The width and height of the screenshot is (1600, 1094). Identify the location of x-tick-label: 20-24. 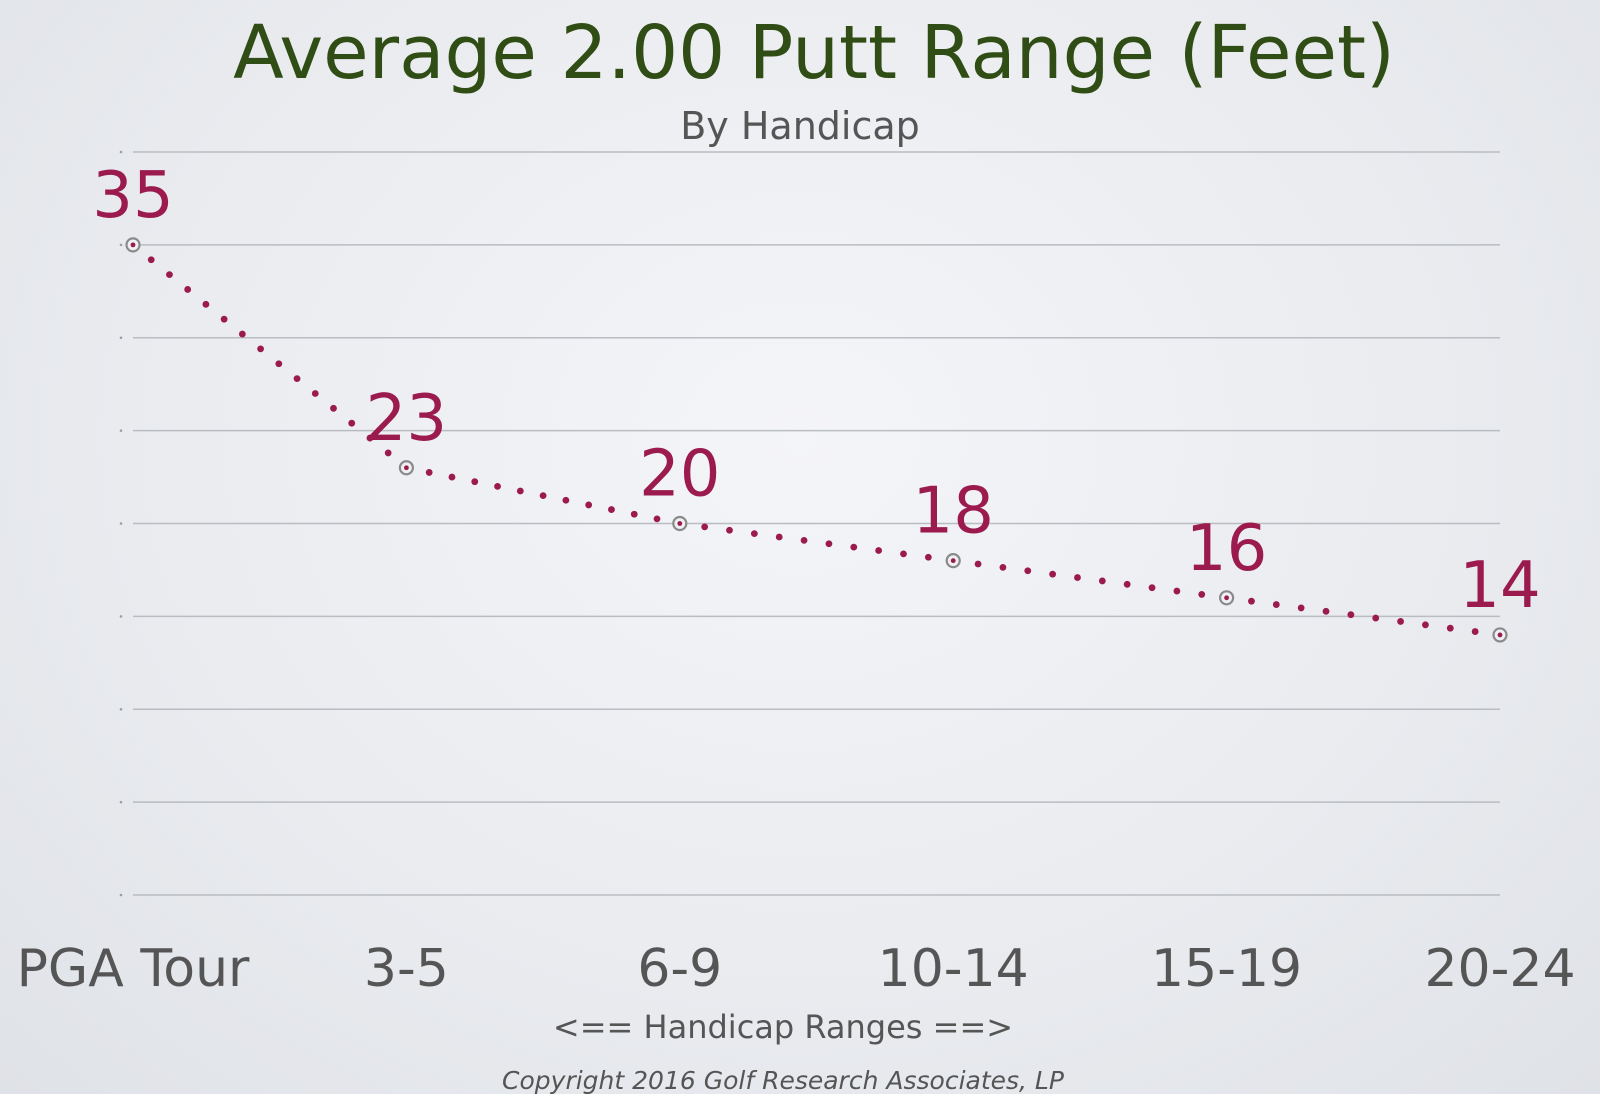
(1499, 969).